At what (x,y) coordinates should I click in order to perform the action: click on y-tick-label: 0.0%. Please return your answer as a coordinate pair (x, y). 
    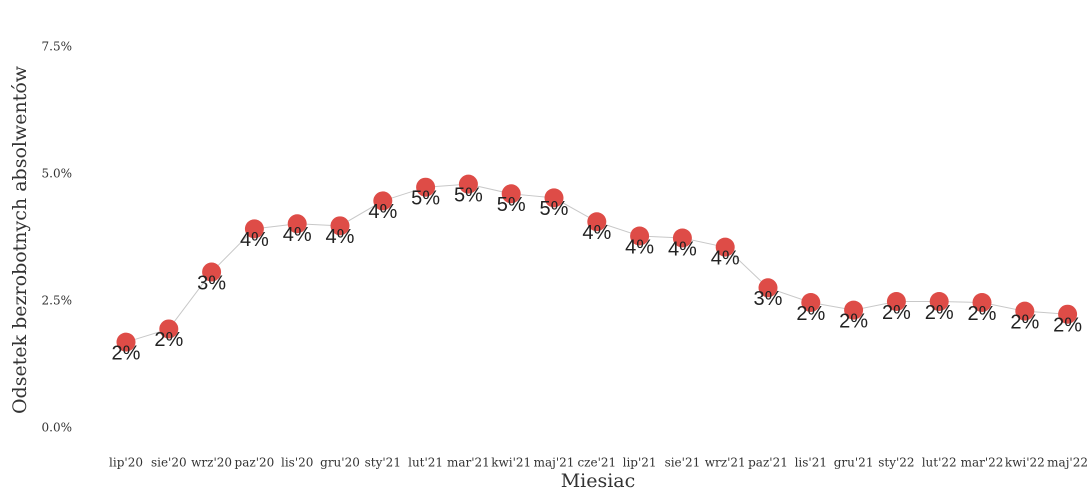
    Looking at the image, I should click on (57, 428).